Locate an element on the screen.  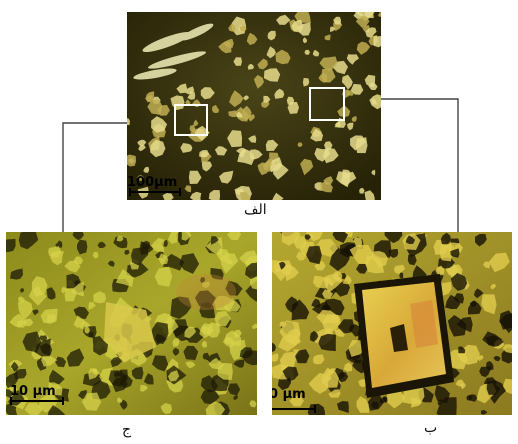
connector-line-right is located at coordinates (402, 165).